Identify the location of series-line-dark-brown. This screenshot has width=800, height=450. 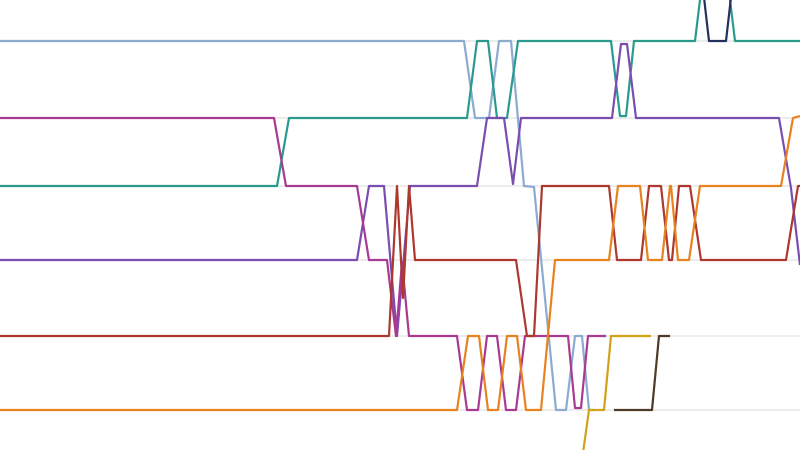
(642, 373).